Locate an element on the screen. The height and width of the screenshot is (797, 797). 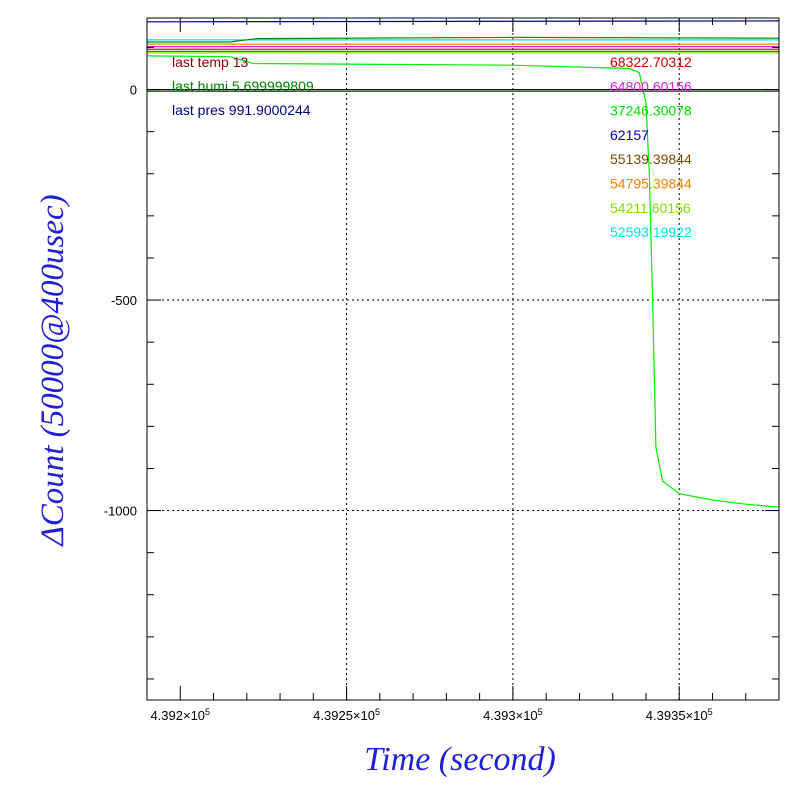
x-tick-label: 4.393×10⁵ is located at coordinates (513, 715).